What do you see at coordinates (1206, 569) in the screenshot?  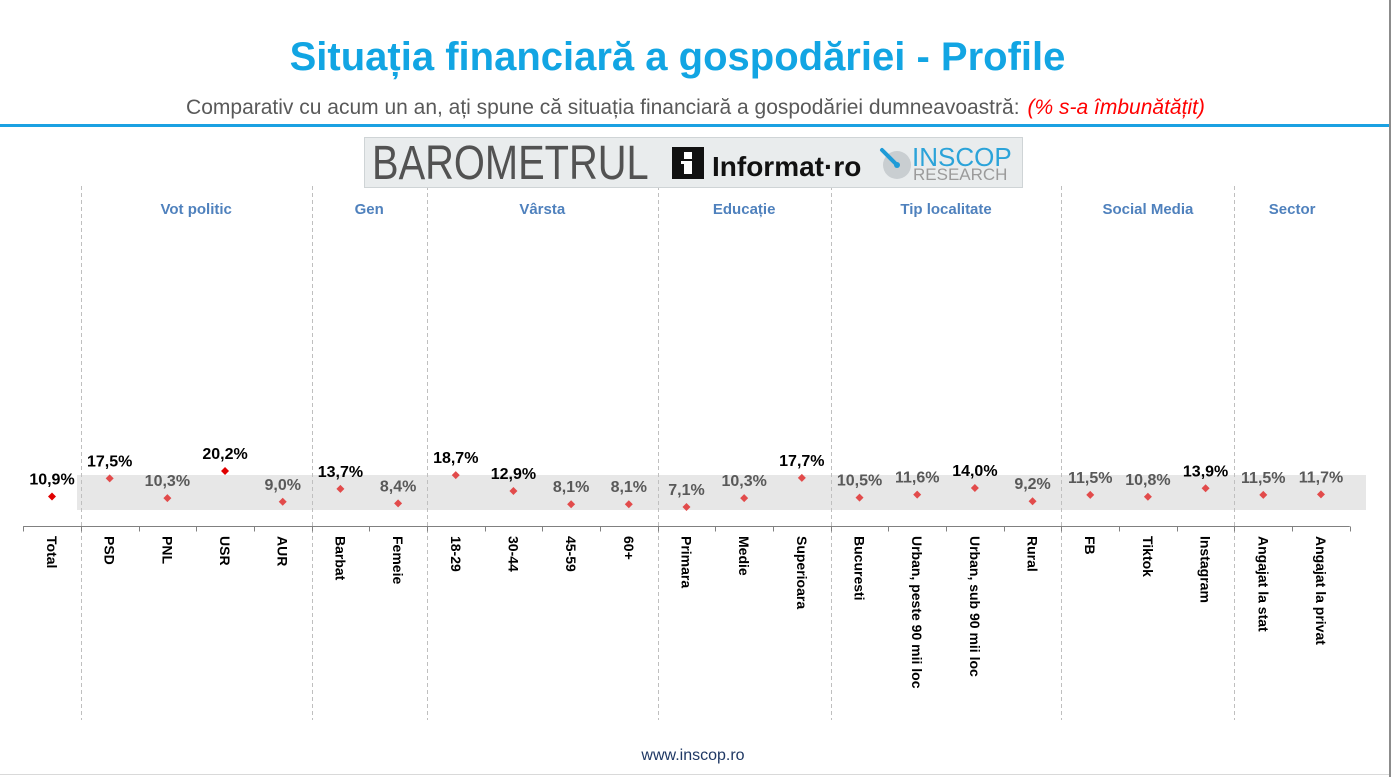 I see `category-label: Instagram` at bounding box center [1206, 569].